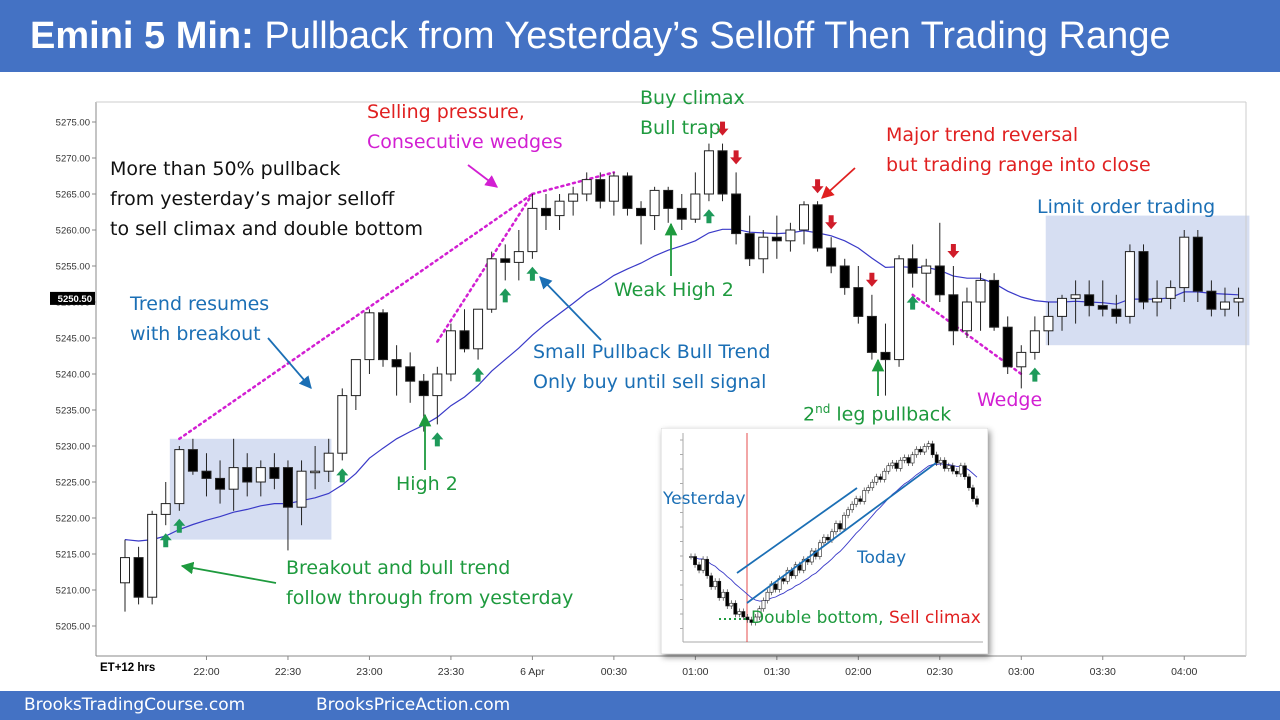 The width and height of the screenshot is (1280, 720). Describe the element at coordinates (1184, 672) in the screenshot. I see `x-tick-label: 04:00` at that location.